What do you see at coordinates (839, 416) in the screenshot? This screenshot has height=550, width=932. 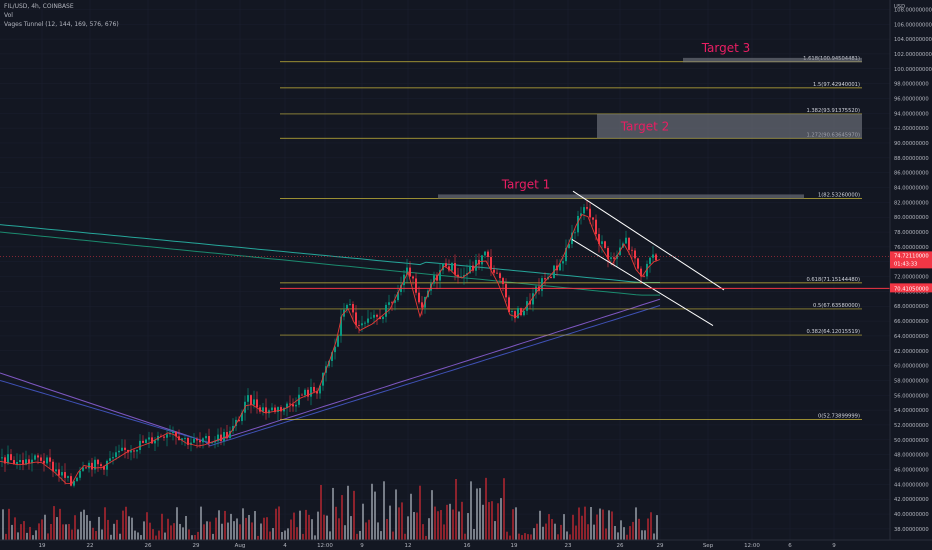 I see `fib-label-8: 0(52.73899999)` at bounding box center [839, 416].